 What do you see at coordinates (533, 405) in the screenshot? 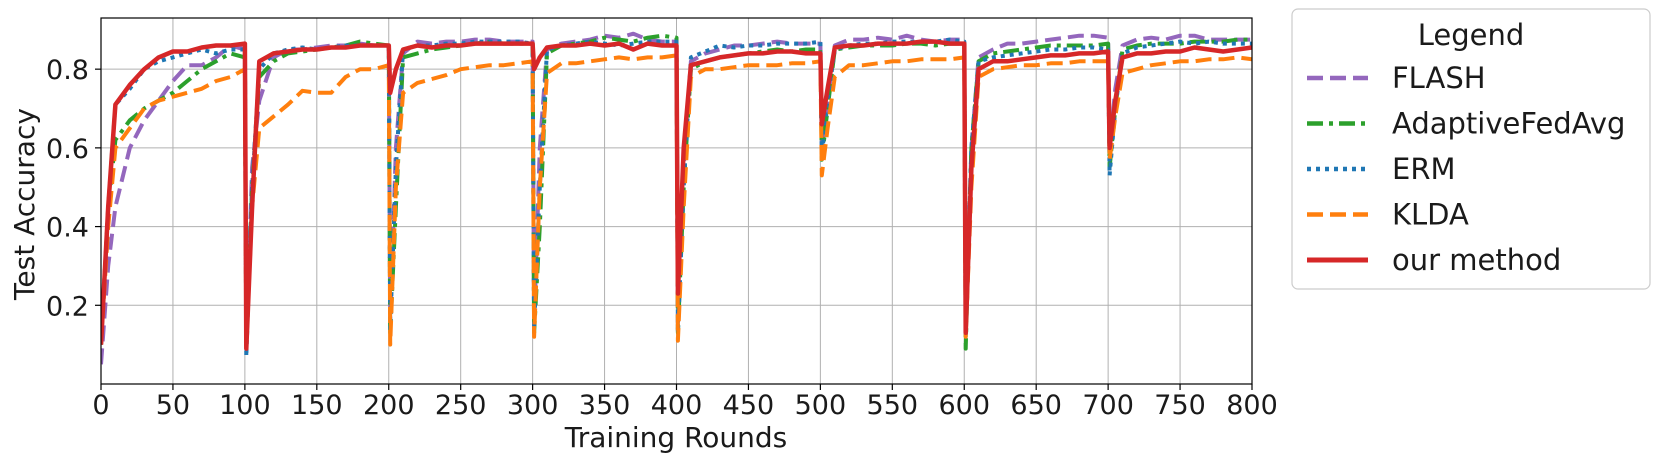
I see `x-tick-label: 300` at bounding box center [533, 405].